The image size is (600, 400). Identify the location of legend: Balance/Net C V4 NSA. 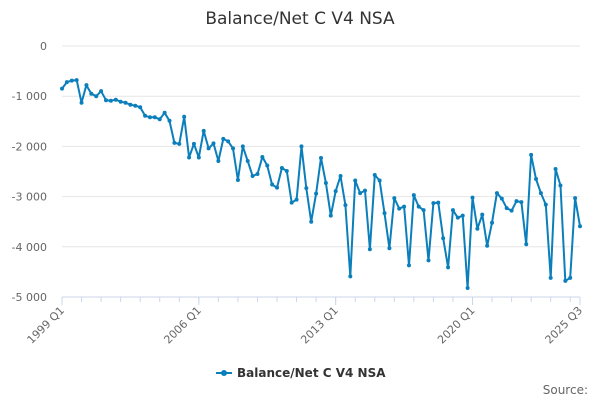
(301, 373).